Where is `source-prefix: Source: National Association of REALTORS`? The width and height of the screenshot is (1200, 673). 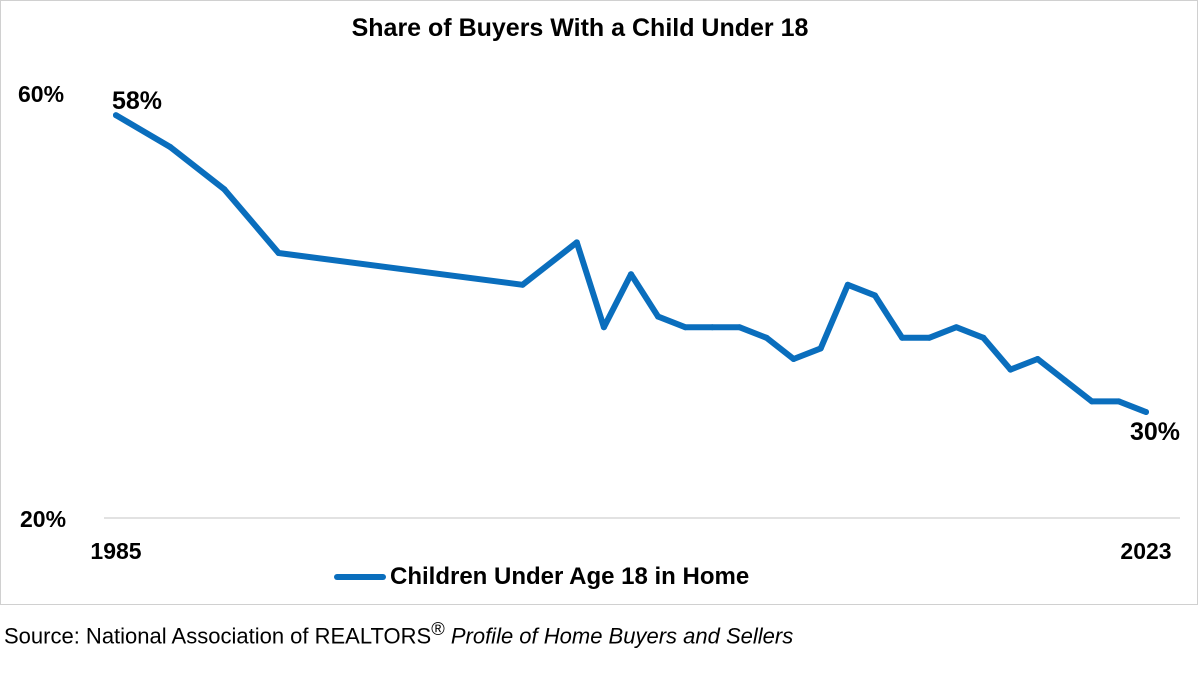
source-prefix: Source: National Association of REALTORS is located at coordinates (218, 636).